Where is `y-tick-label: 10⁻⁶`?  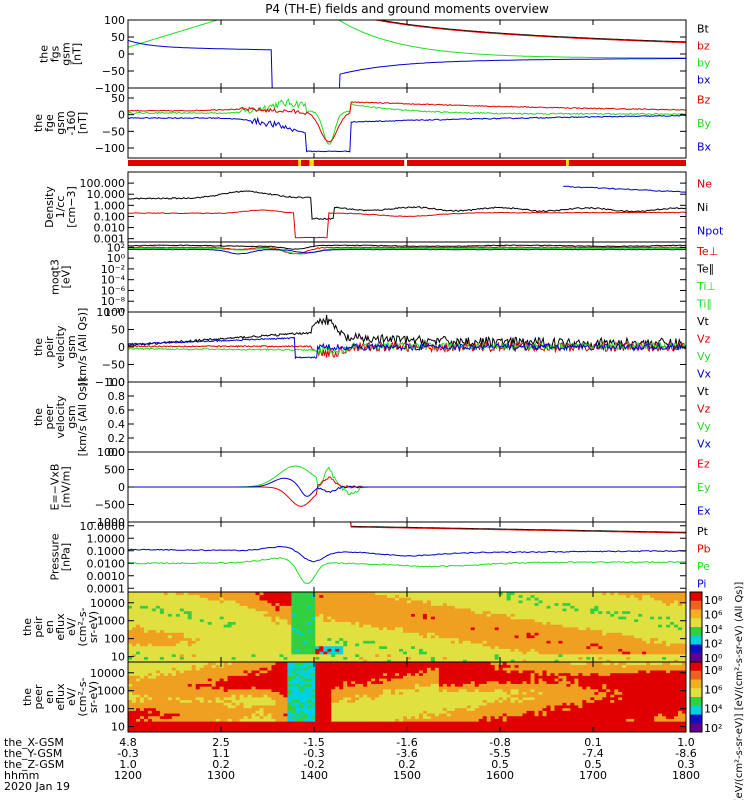 y-tick-label: 10⁻⁶ is located at coordinates (113, 290).